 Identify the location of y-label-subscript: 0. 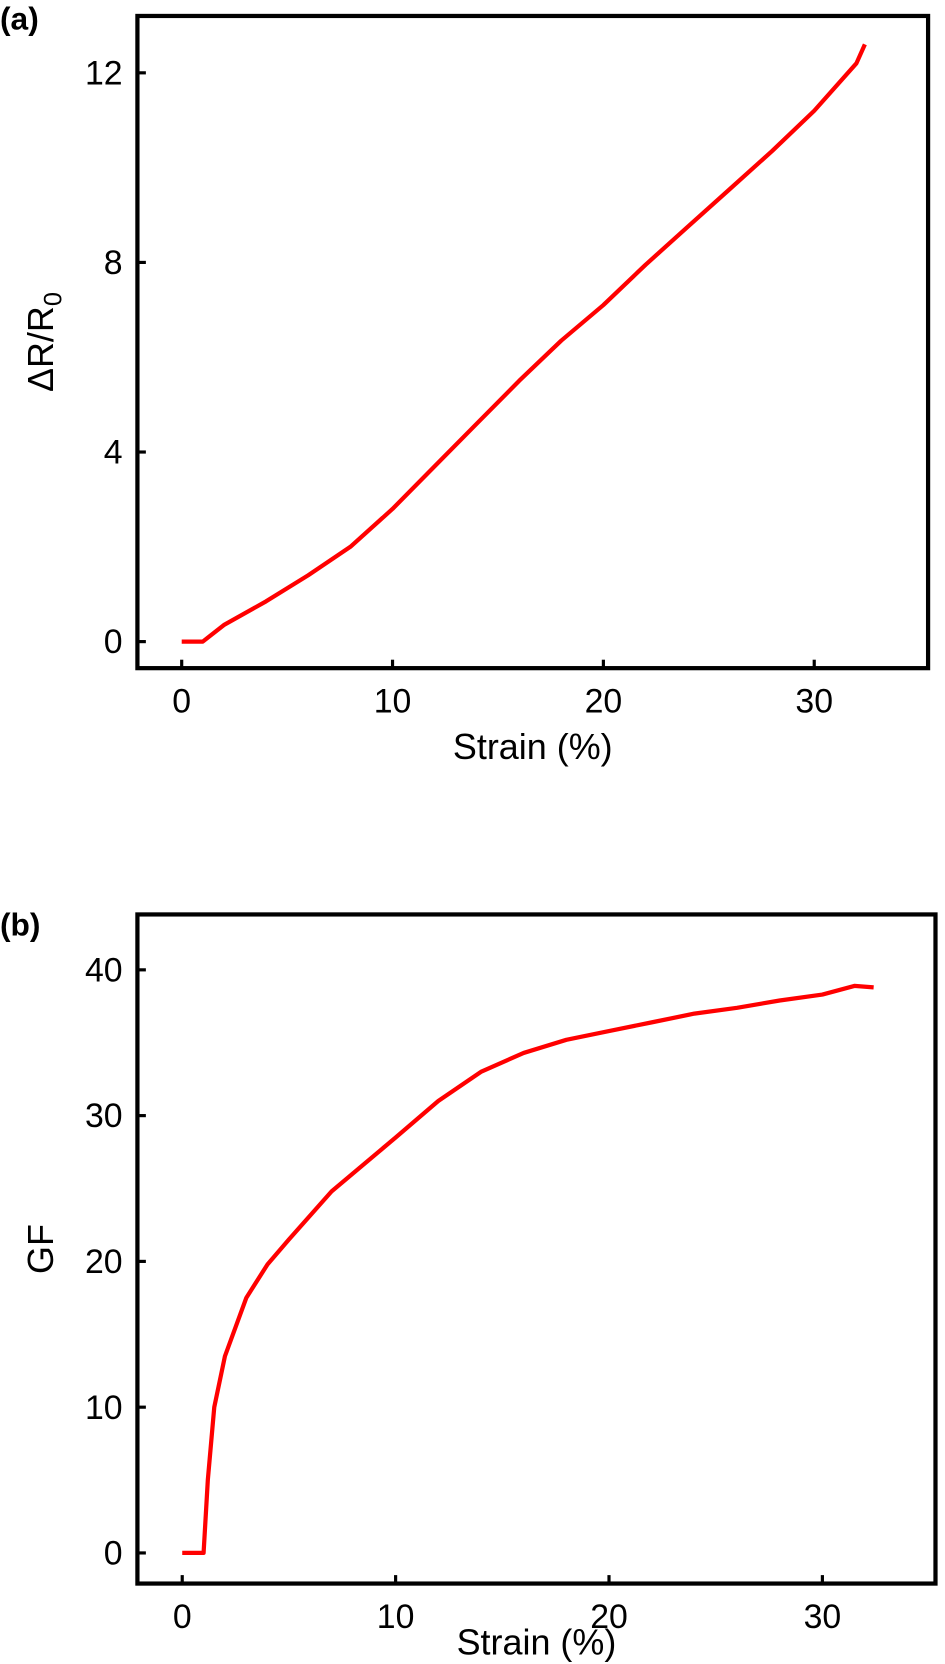
(53, 299).